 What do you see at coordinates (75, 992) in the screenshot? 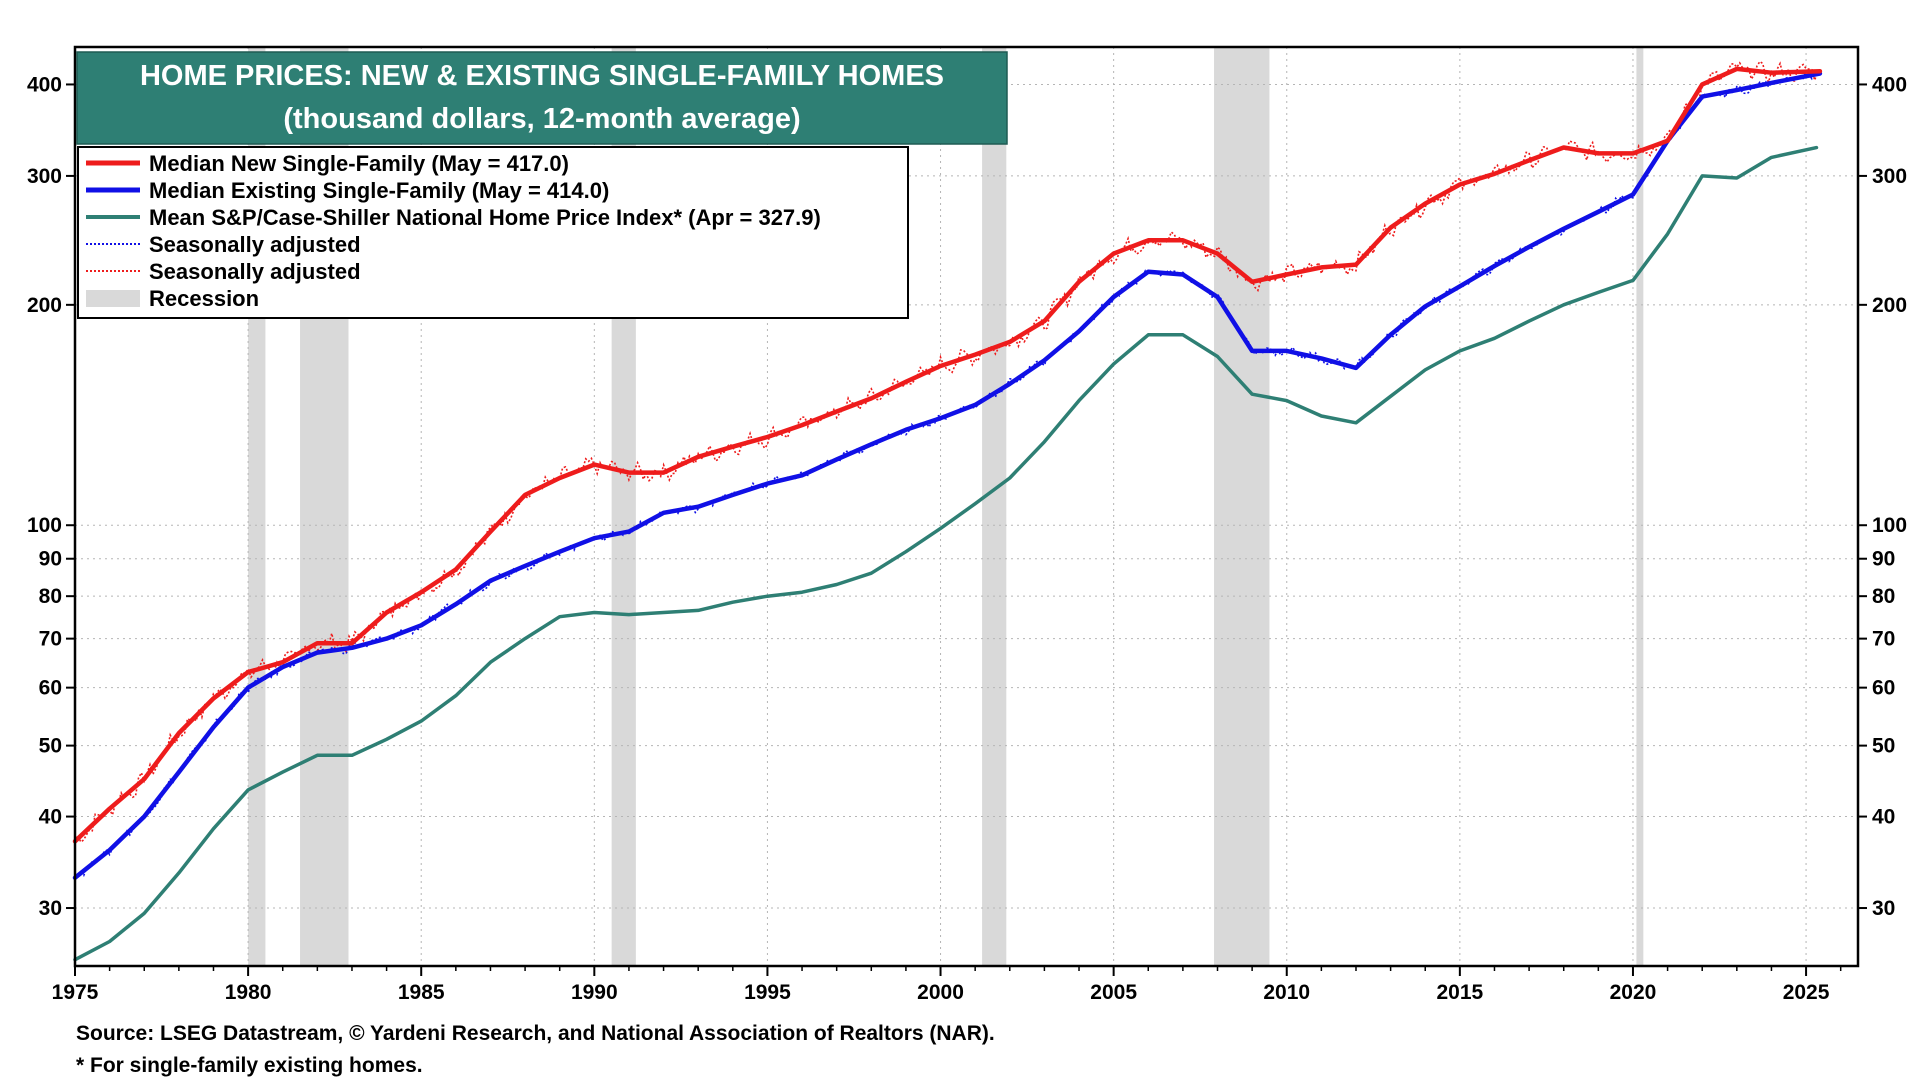
I see `x-tick-label-0: 1975` at bounding box center [75, 992].